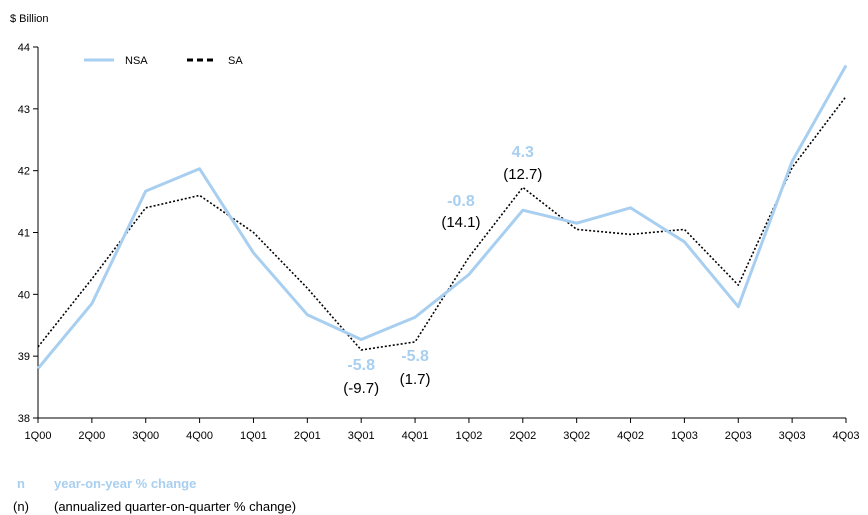  Describe the element at coordinates (523, 152) in the screenshot. I see `annotation-yoy: 4.3` at that location.